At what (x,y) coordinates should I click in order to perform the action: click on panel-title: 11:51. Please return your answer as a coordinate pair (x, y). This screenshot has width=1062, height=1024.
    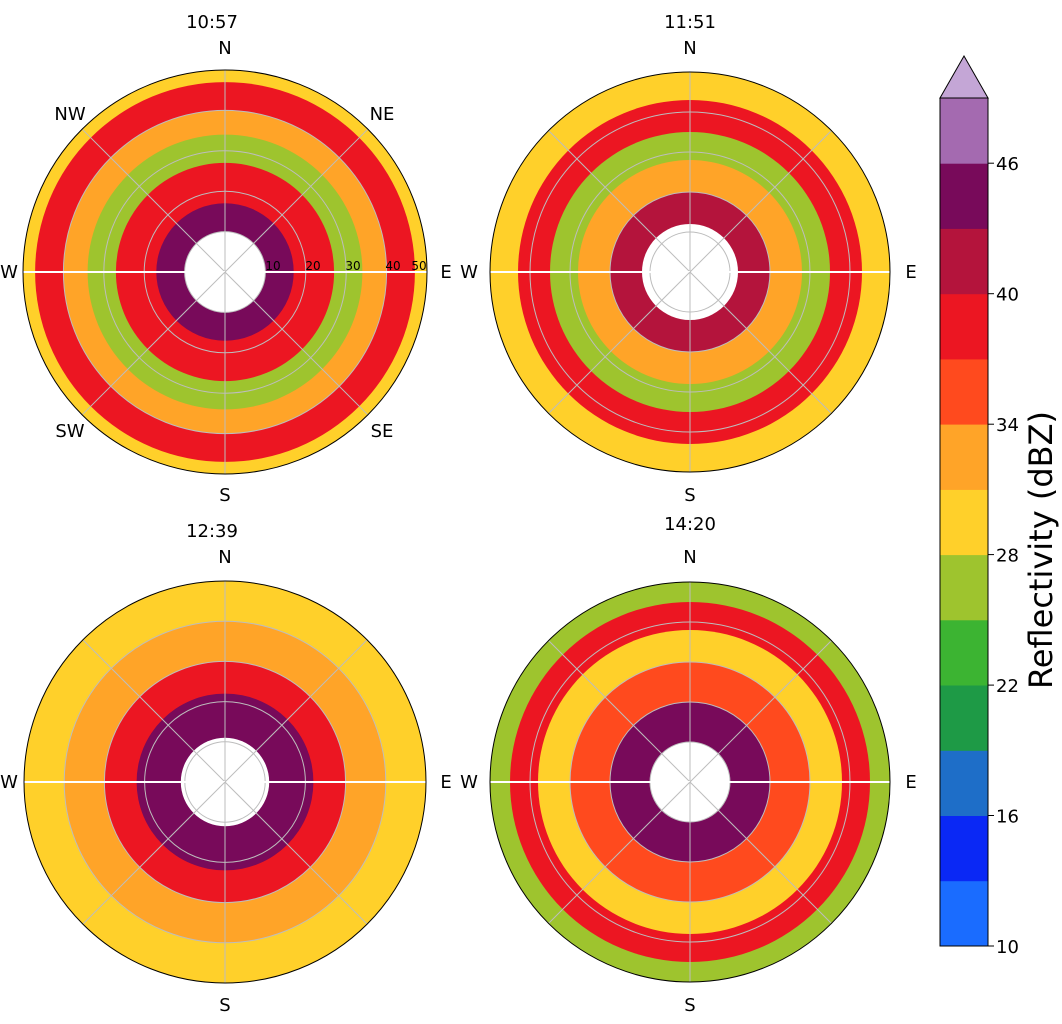
    Looking at the image, I should click on (690, 22).